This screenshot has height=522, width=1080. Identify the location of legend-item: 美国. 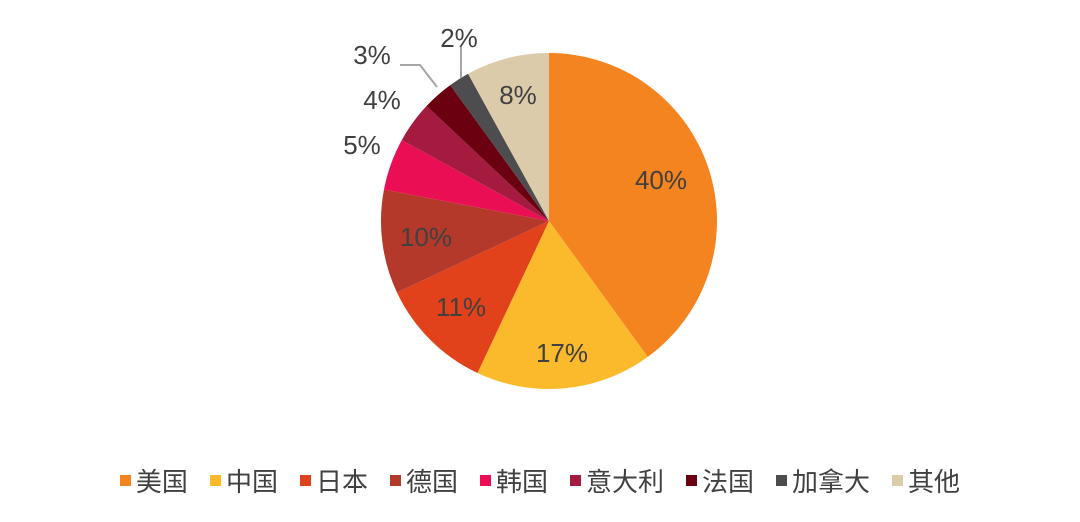
(153, 480).